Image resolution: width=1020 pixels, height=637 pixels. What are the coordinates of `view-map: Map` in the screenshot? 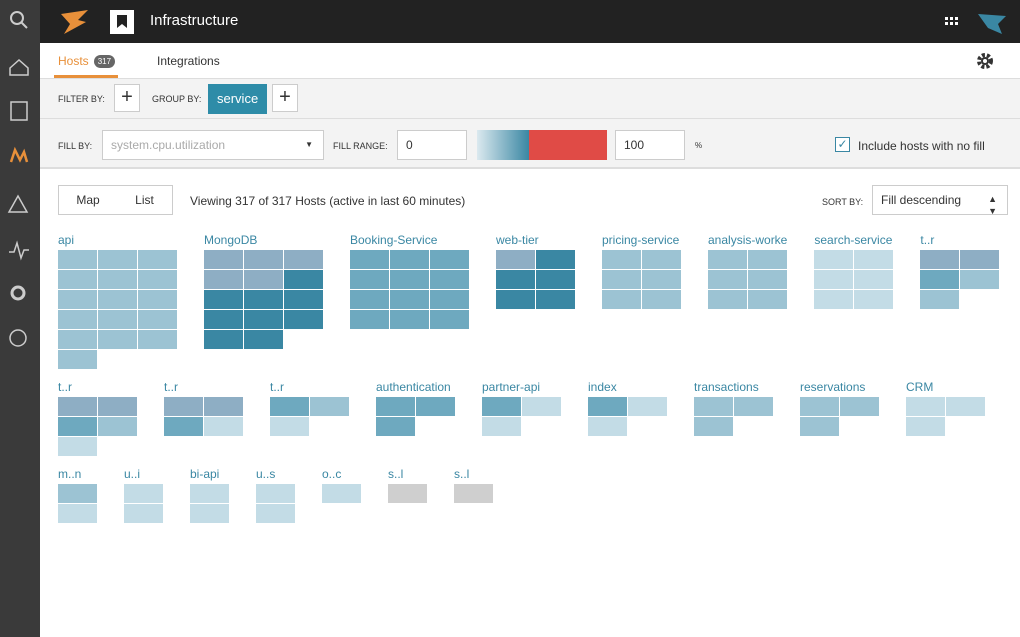 It's located at (88, 200).